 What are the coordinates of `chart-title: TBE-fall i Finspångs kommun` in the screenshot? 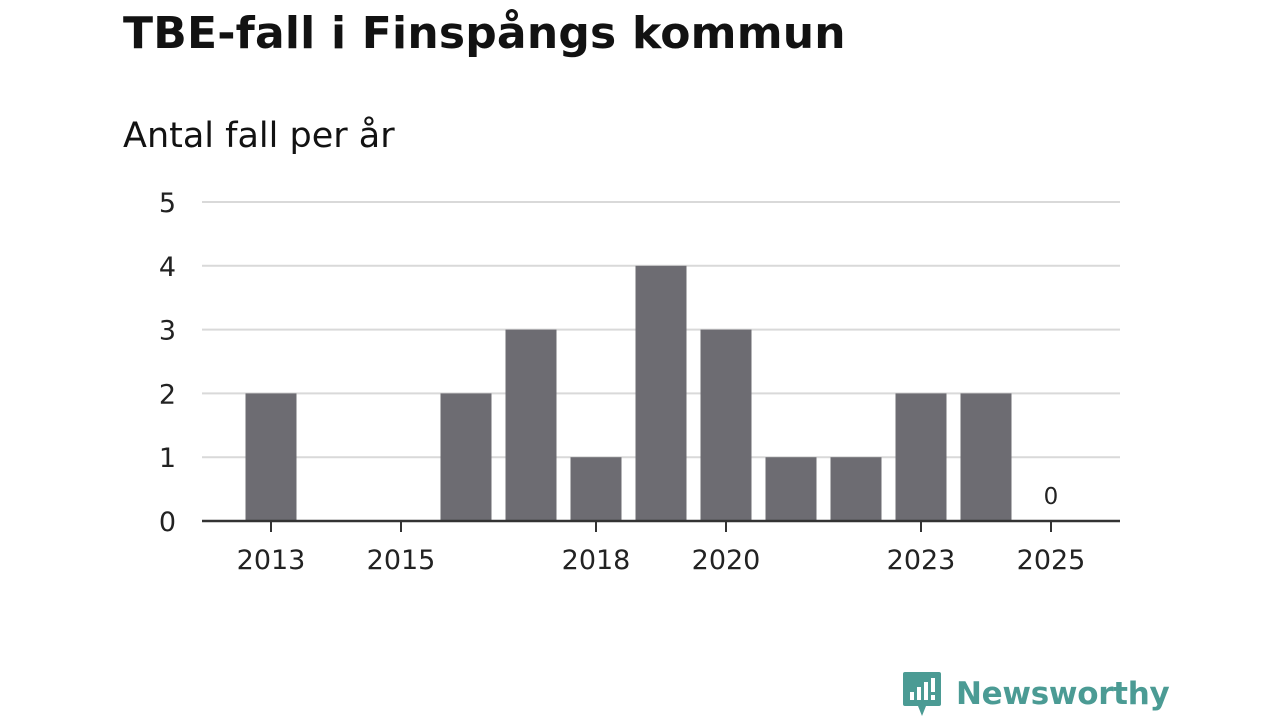 It's located at (484, 33).